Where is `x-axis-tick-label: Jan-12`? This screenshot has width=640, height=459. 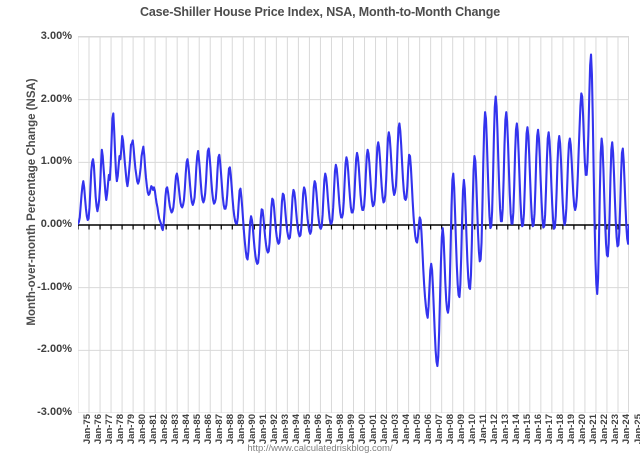 x-axis-tick-label: Jan-12 is located at coordinates (495, 429).